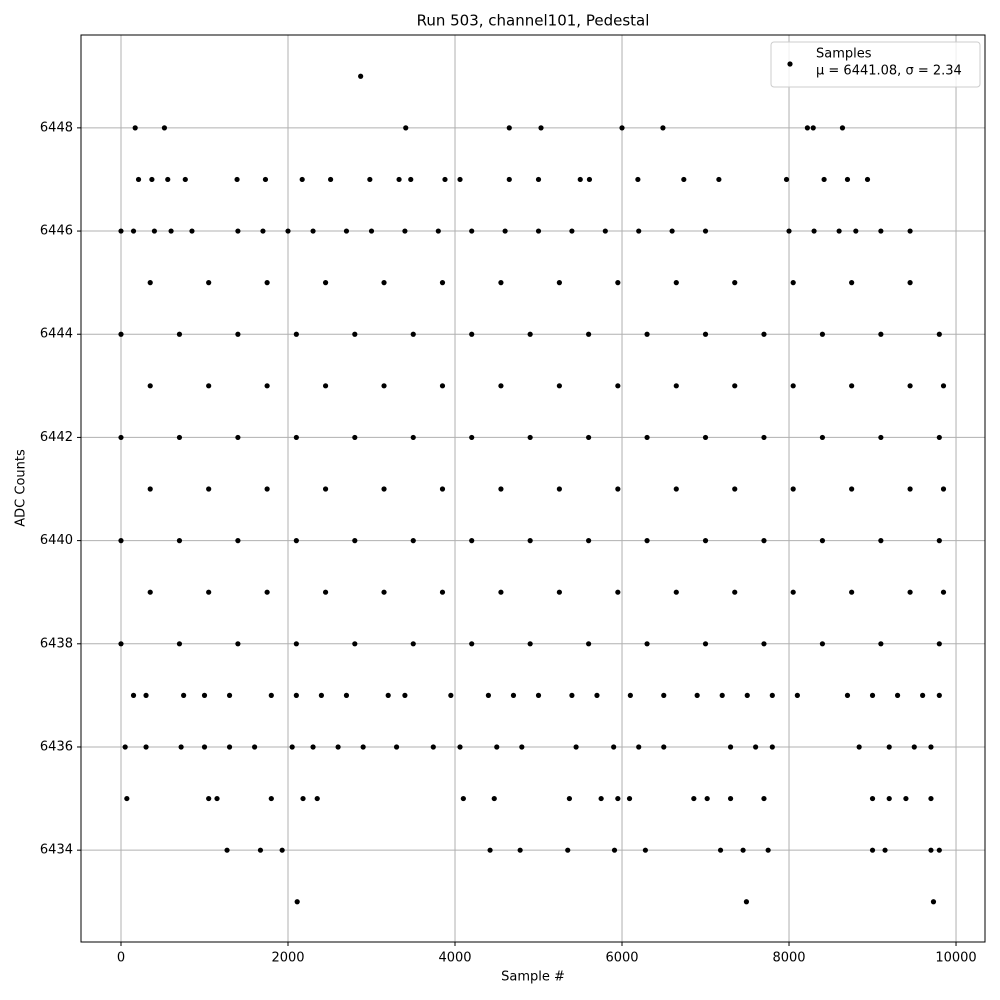 The height and width of the screenshot is (1000, 1000). I want to click on legend: Samples μ = 6441.08, σ = 2.34, so click(875, 64).